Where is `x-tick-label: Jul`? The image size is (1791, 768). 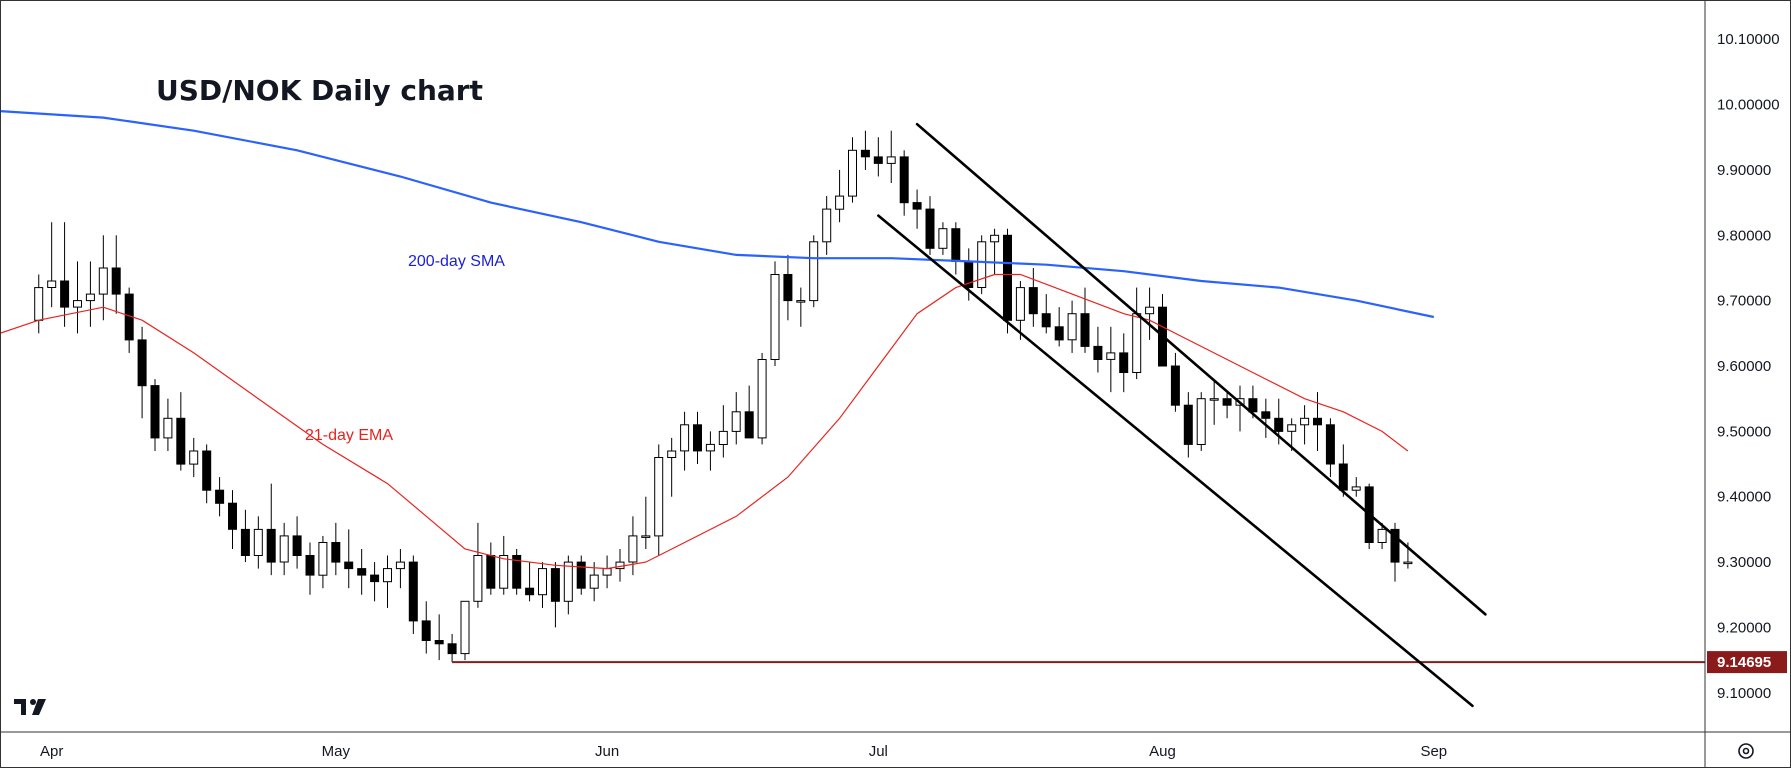
x-tick-label: Jul is located at coordinates (878, 751).